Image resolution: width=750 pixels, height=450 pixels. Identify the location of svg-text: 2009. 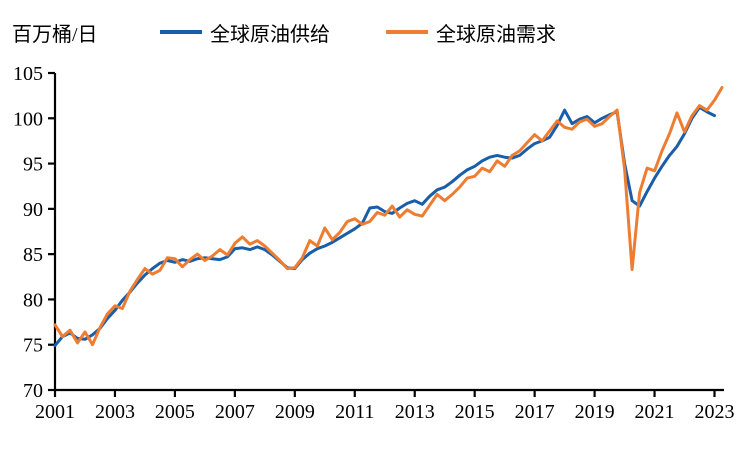
(295, 412).